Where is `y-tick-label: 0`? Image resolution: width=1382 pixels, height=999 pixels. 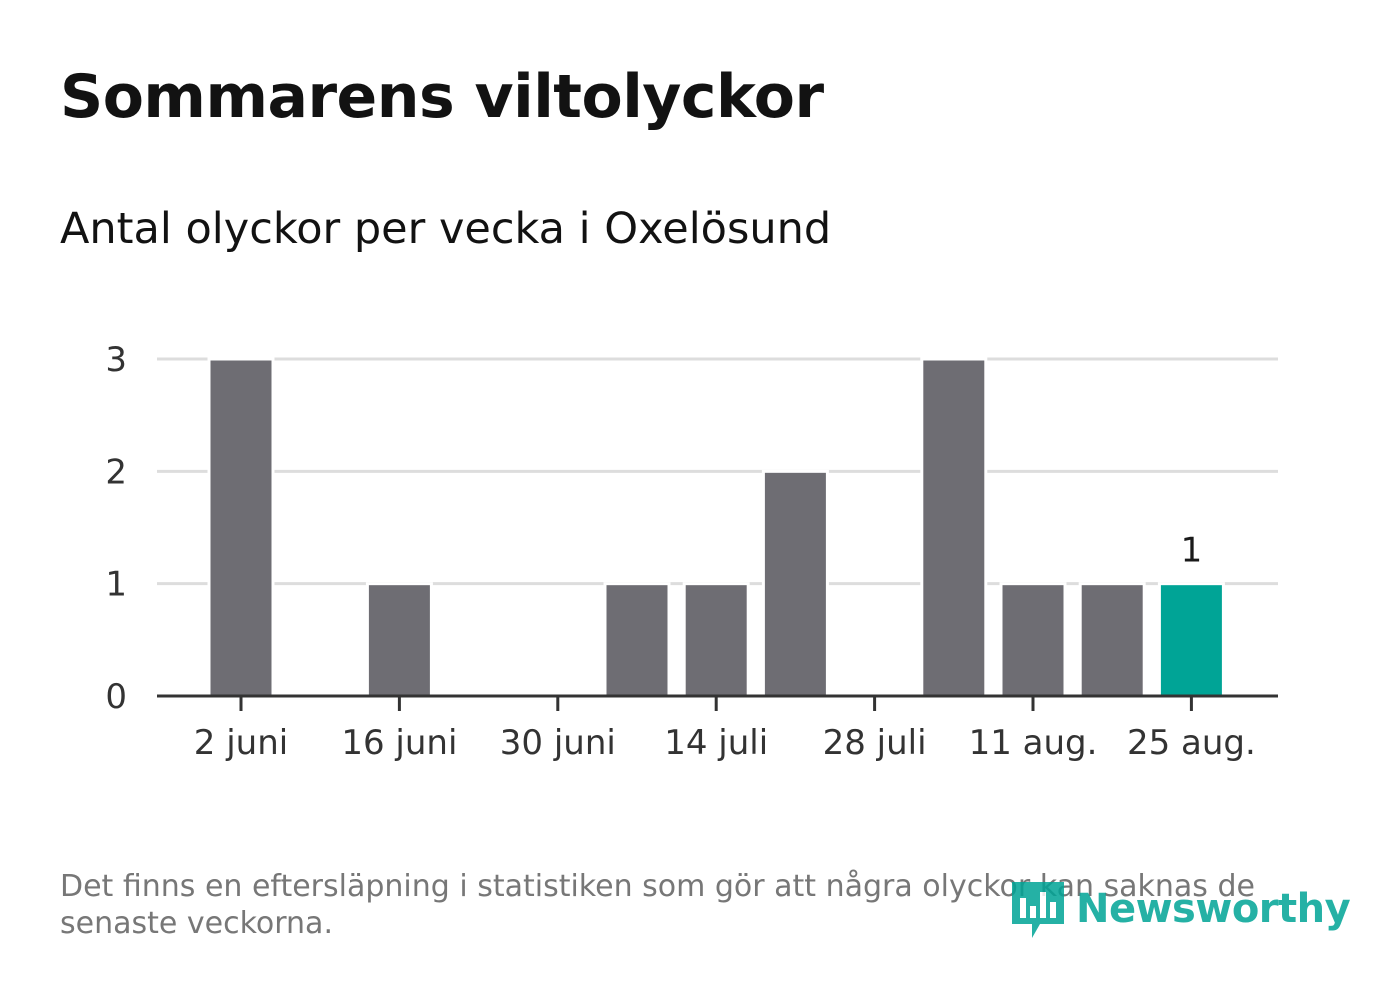
y-tick-label: 0 is located at coordinates (116, 697).